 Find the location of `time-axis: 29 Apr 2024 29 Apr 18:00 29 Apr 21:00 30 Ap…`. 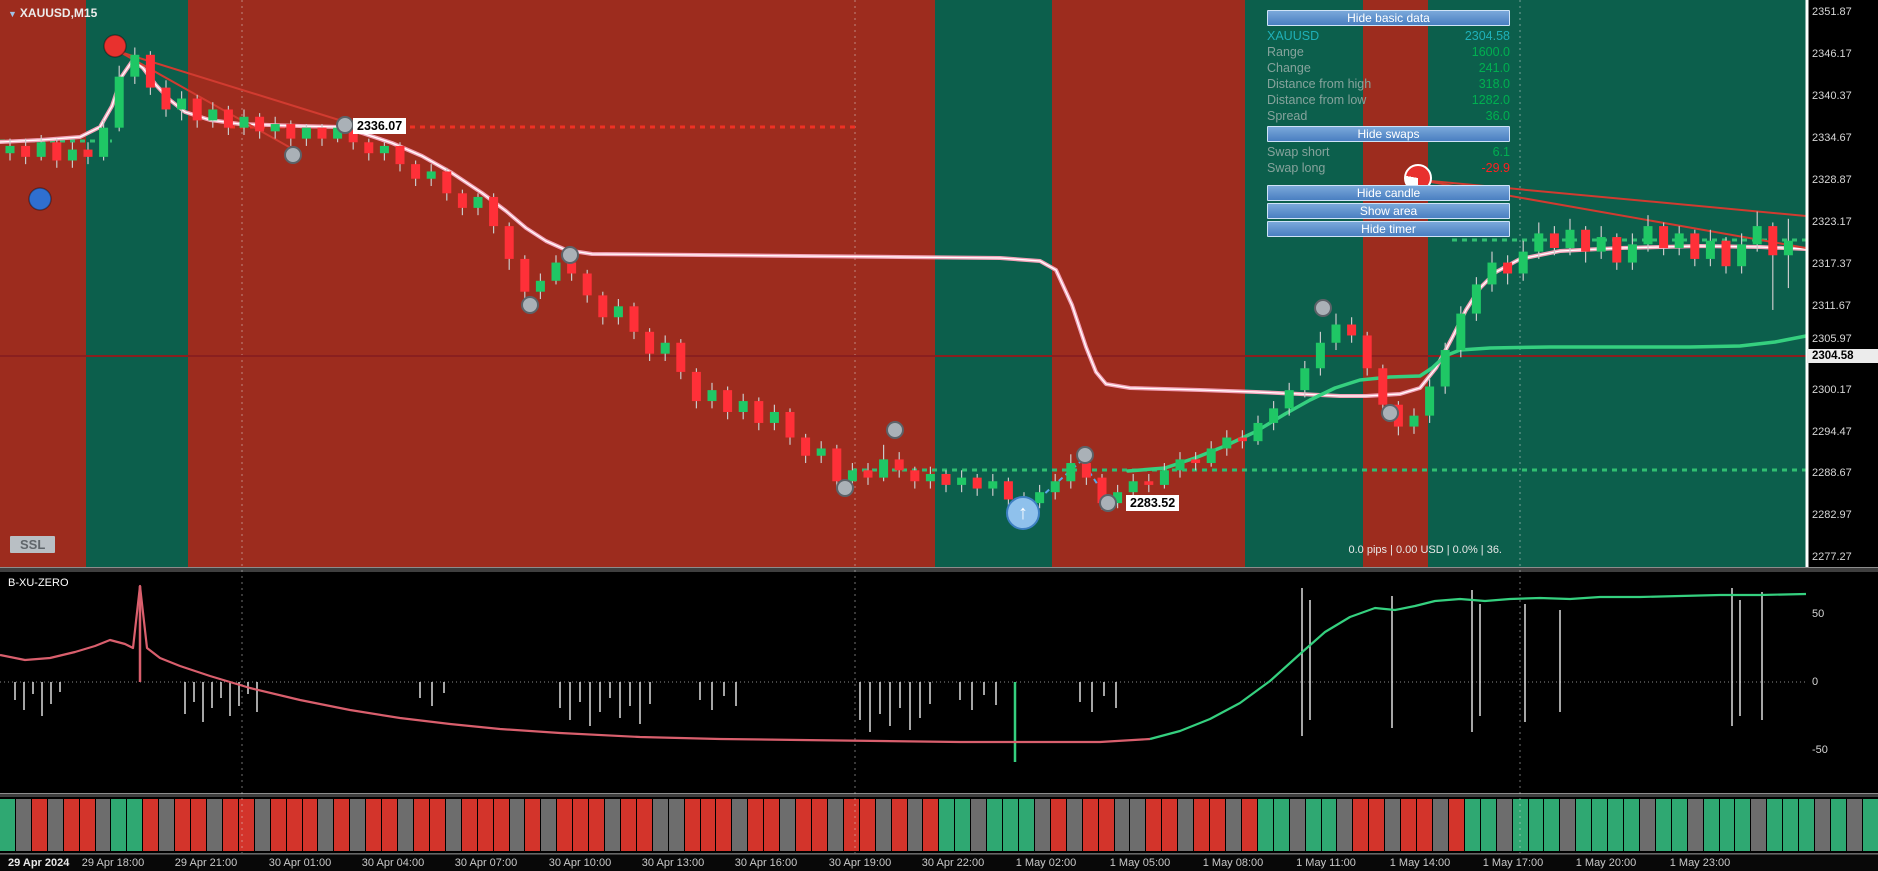

time-axis: 29 Apr 2024 29 Apr 18:00 29 Apr 21:00 30 Ap… is located at coordinates (939, 863).